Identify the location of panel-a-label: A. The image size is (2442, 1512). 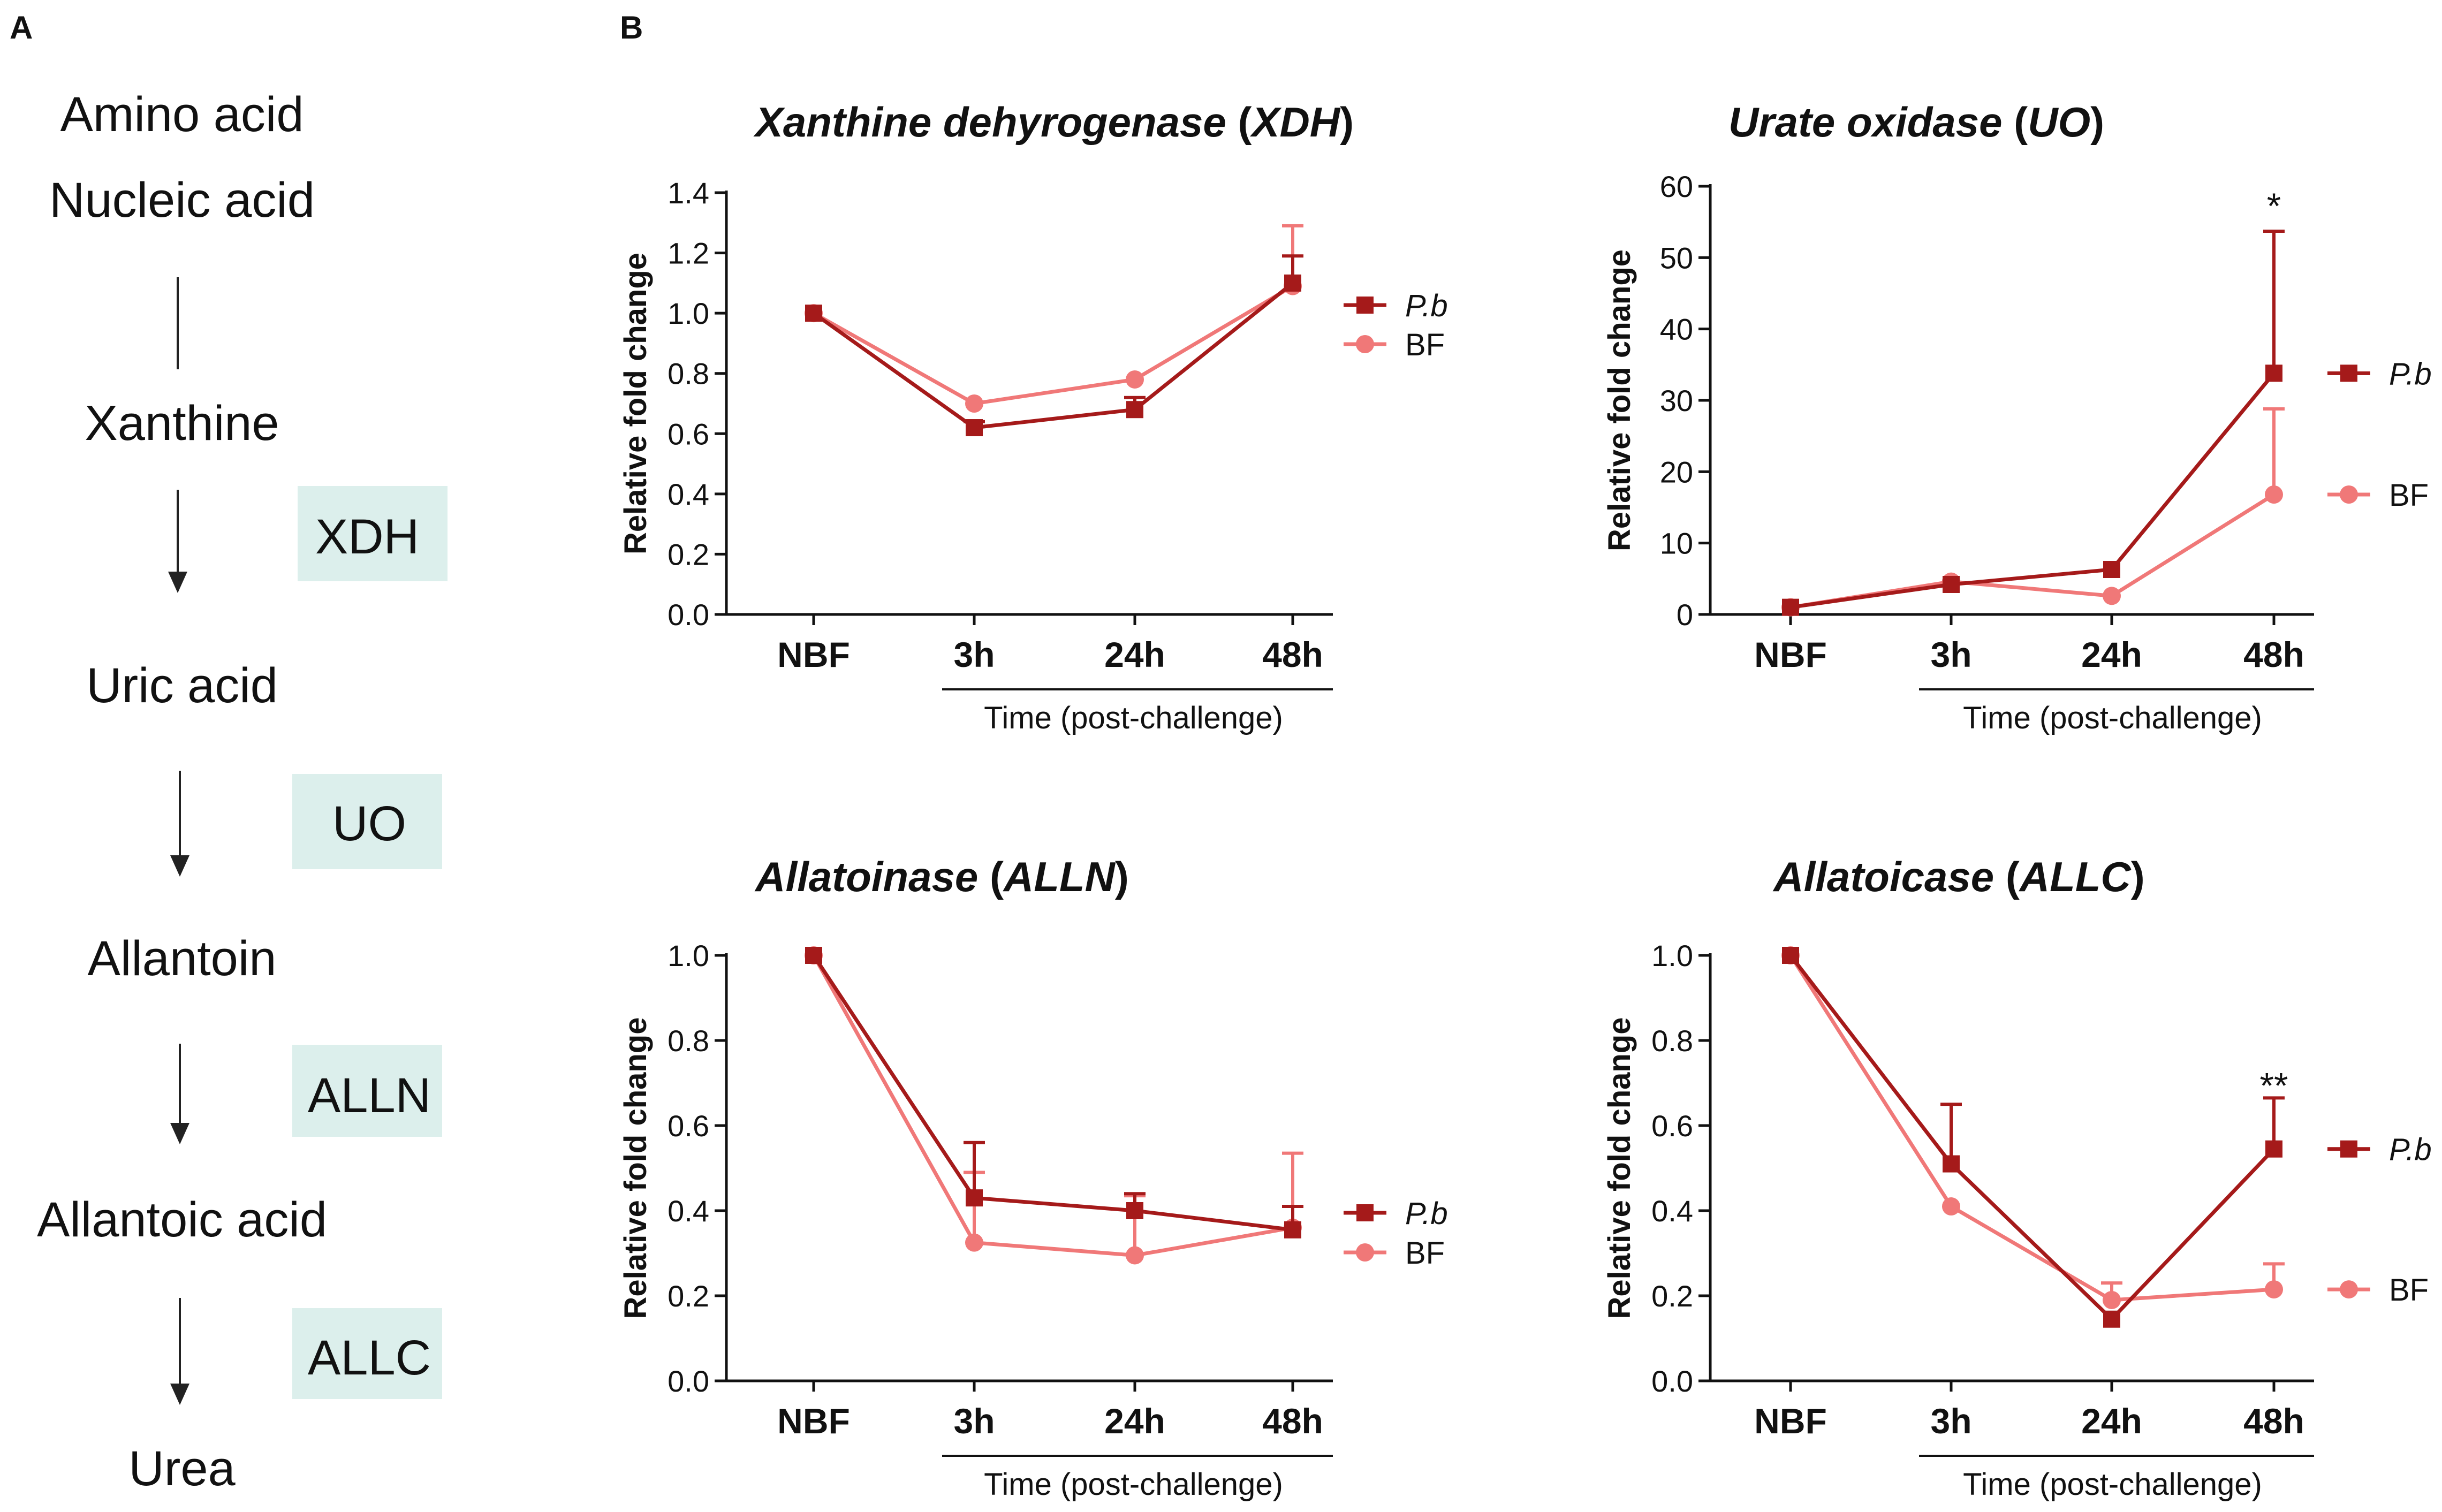
(21, 27).